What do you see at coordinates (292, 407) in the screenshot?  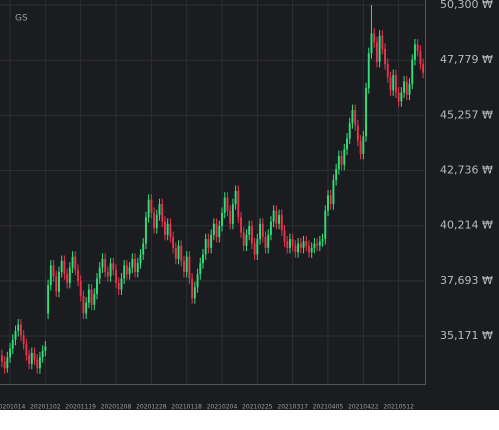 I see `x-tick-label: 20210317` at bounding box center [292, 407].